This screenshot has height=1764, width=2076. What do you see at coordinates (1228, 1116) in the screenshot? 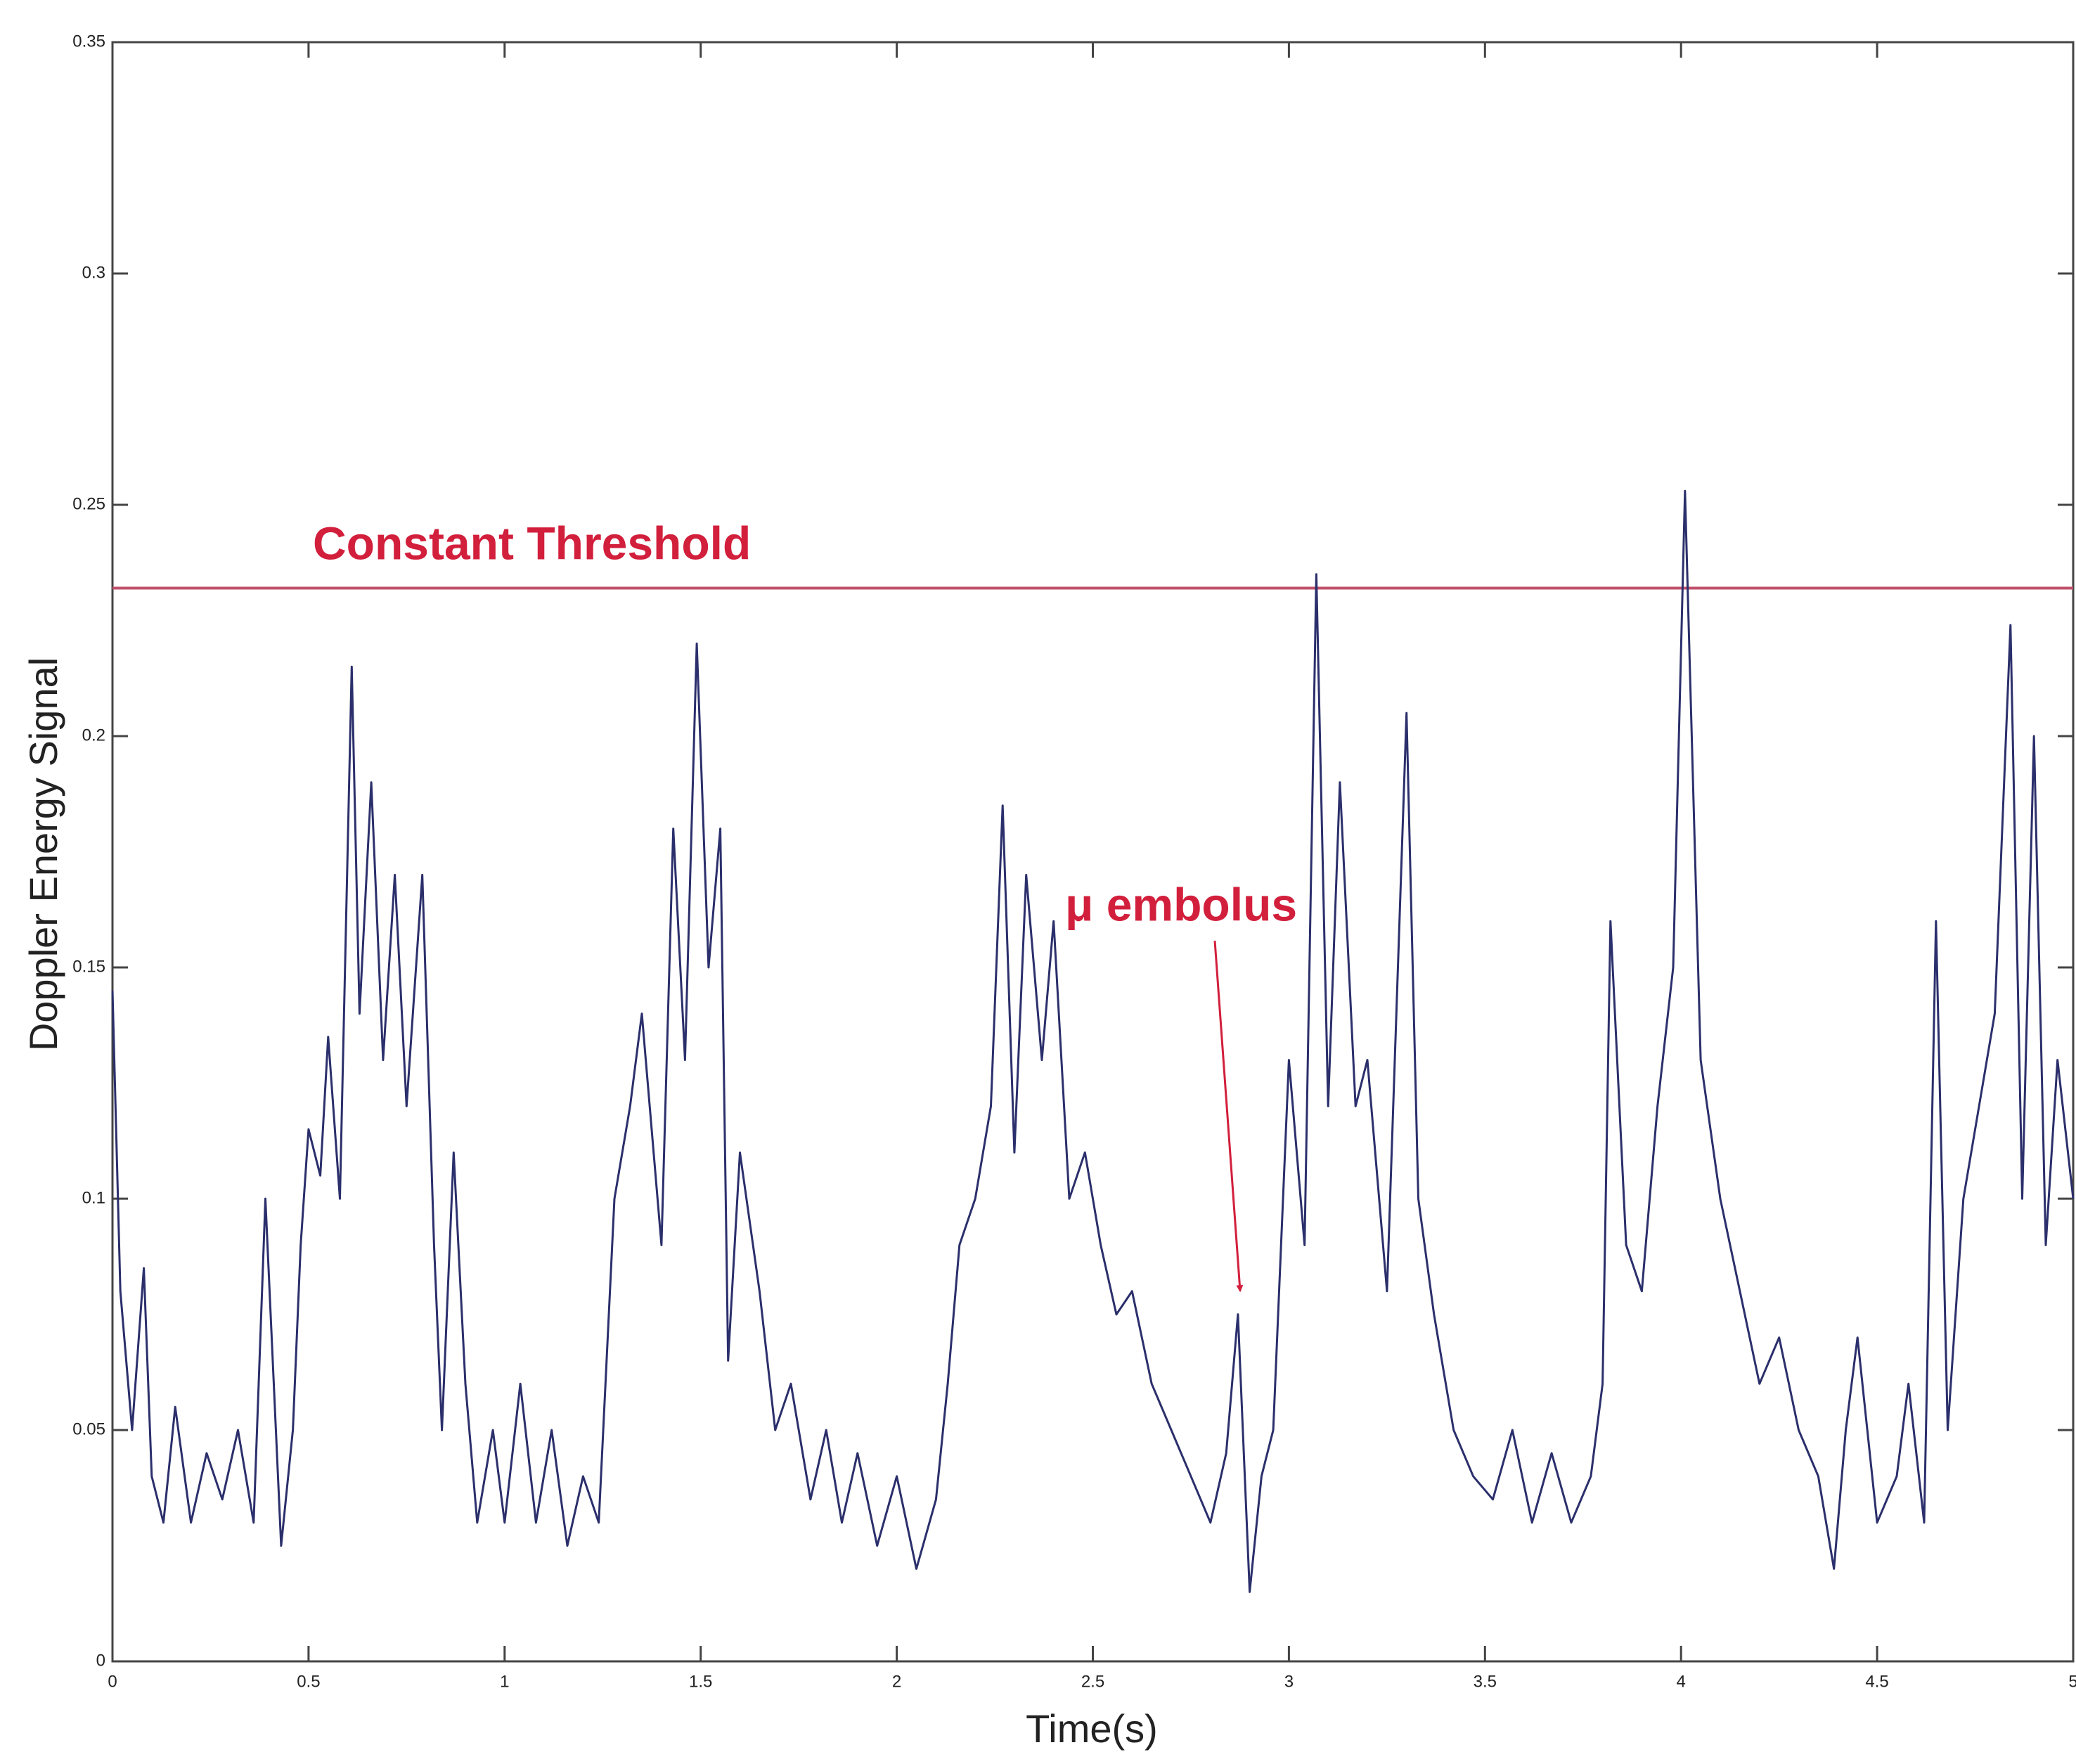
I see `annotation-arrow` at bounding box center [1228, 1116].